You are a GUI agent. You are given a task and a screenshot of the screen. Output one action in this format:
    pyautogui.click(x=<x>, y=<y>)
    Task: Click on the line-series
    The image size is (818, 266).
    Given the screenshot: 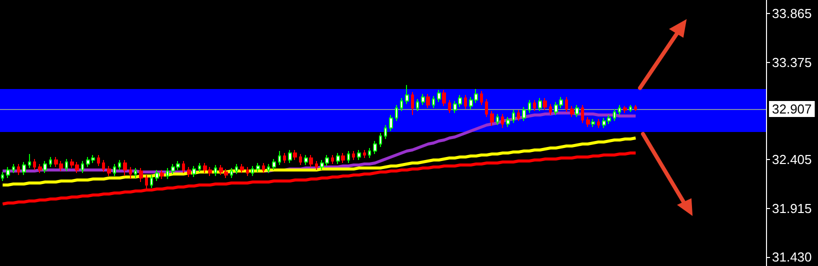 What is the action you would take?
    pyautogui.click(x=319, y=161)
    